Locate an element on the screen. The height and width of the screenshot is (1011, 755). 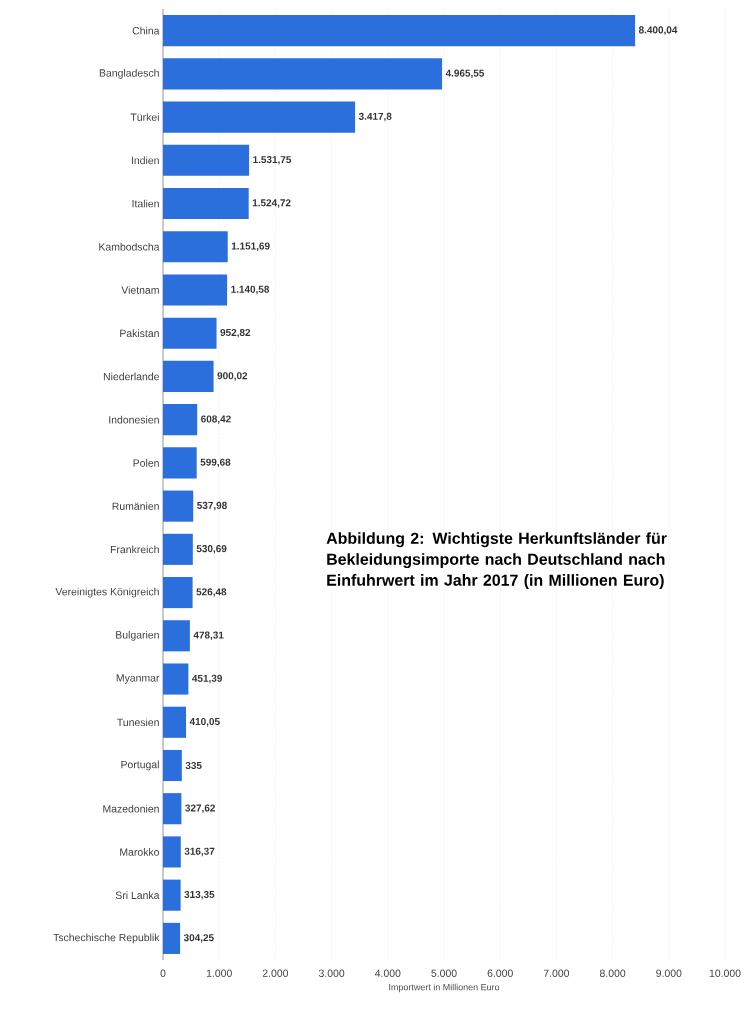
y-tick-label: Bulgarien is located at coordinates (137, 635).